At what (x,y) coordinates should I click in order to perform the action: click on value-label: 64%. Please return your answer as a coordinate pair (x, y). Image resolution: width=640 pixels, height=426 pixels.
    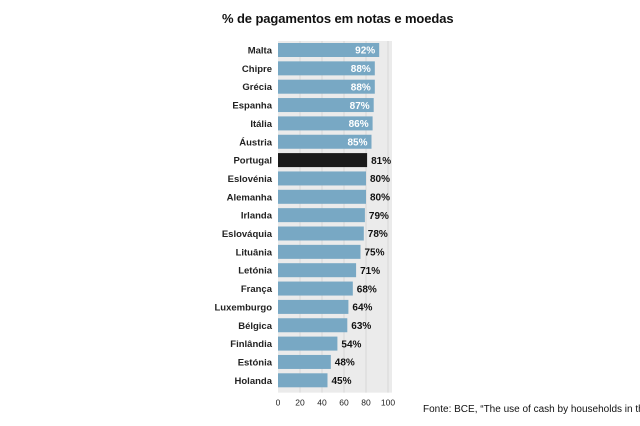
    Looking at the image, I should click on (362, 308).